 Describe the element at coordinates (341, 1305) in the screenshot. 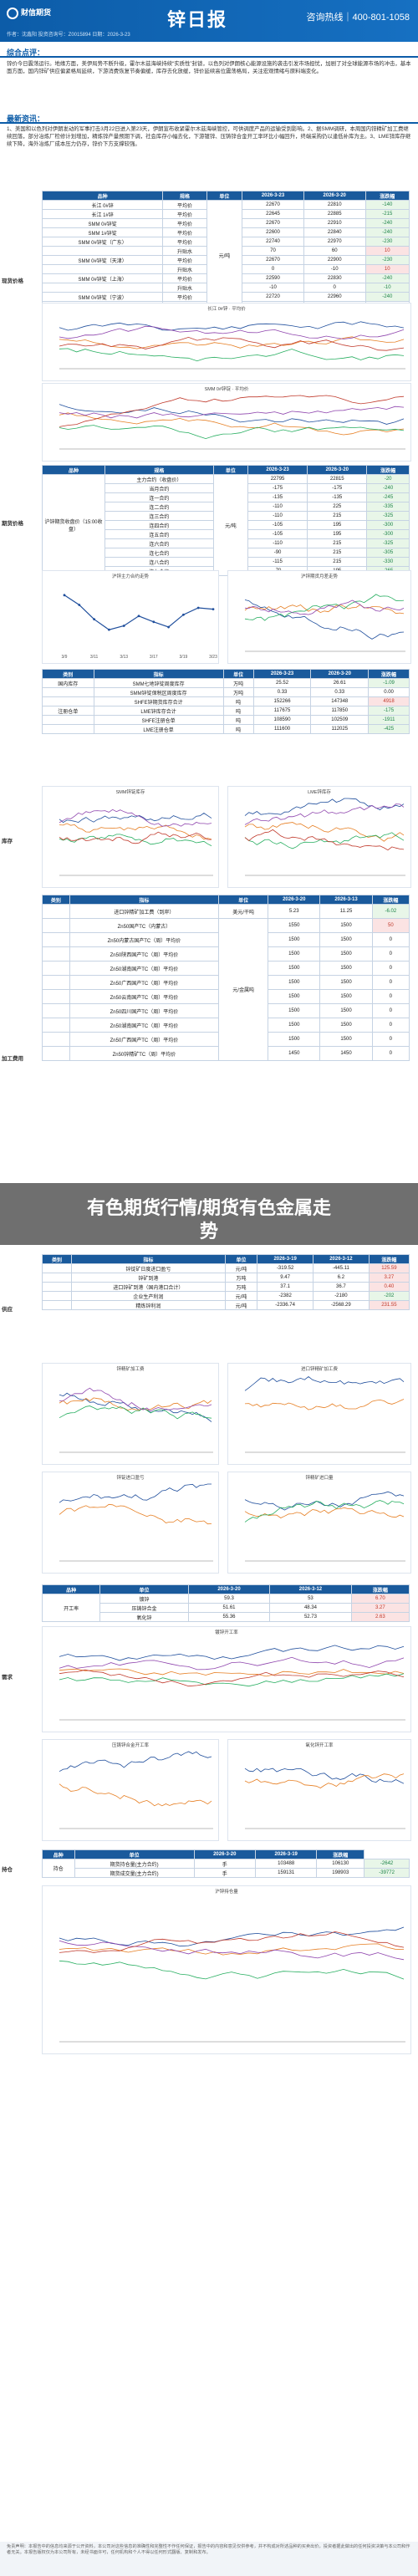

I see `table-cell: -2568.29` at that location.